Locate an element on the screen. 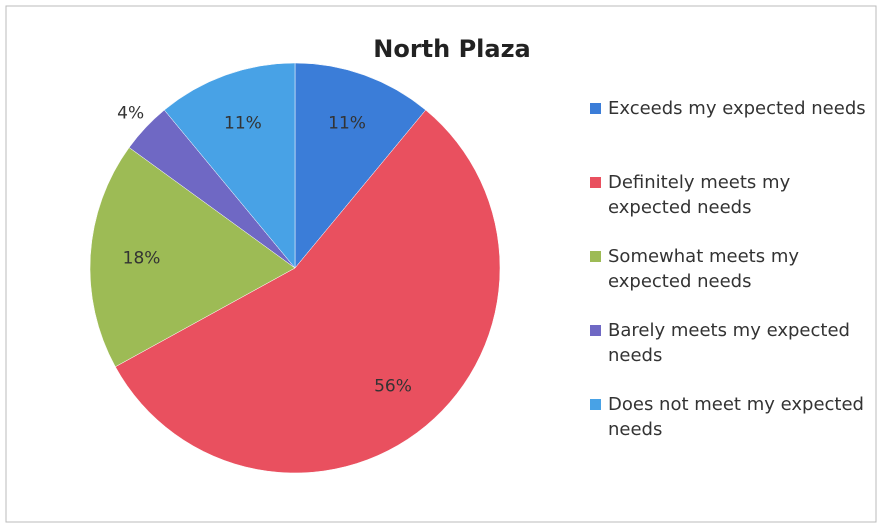 The image size is (882, 528). legend-item: Does not meet my expected needs is located at coordinates (734, 417).